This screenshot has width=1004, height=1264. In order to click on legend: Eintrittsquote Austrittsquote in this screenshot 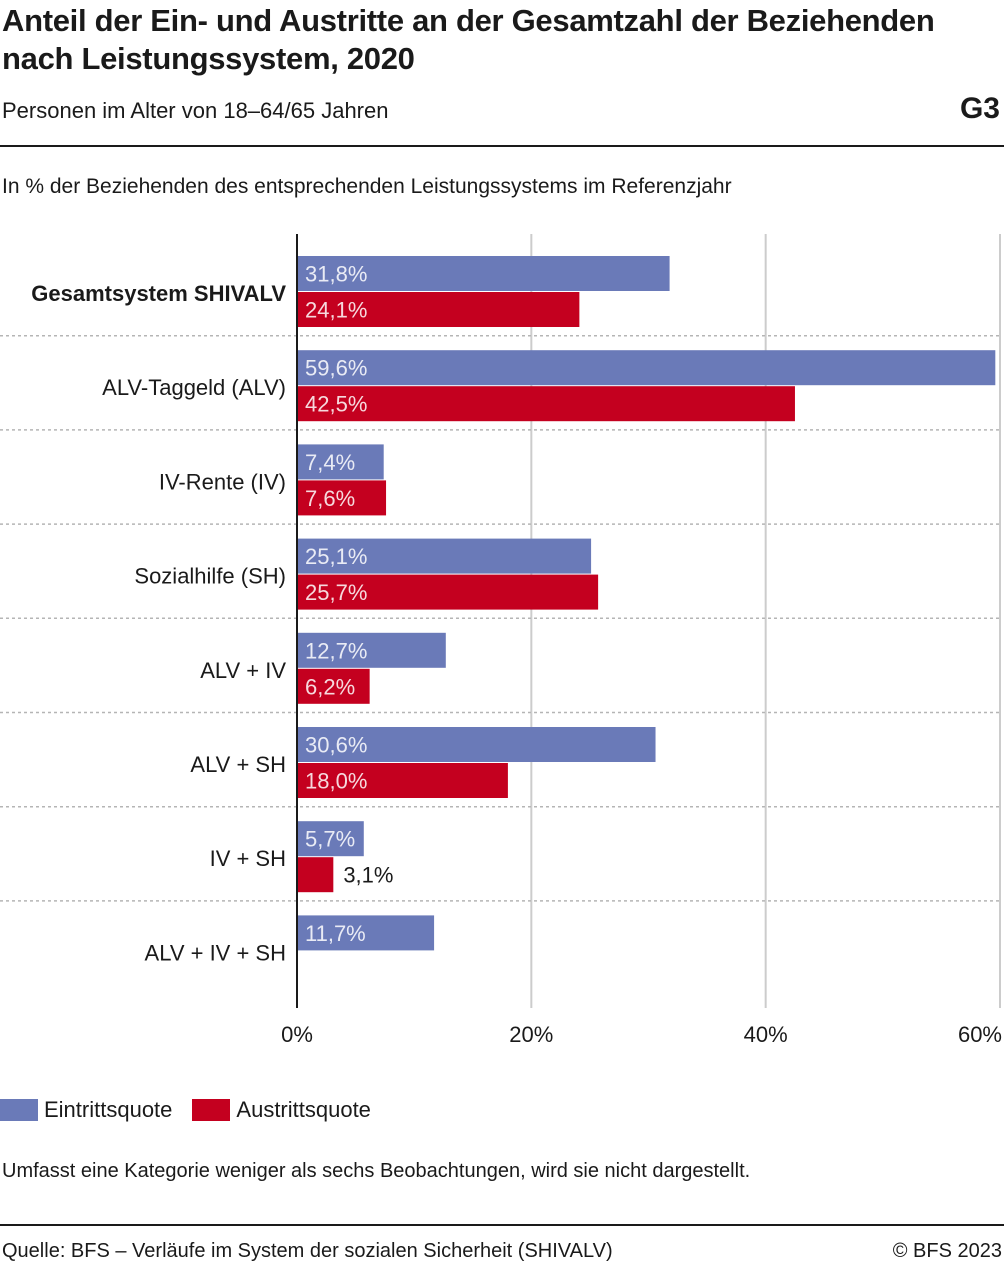, I will do `click(195, 1110)`.